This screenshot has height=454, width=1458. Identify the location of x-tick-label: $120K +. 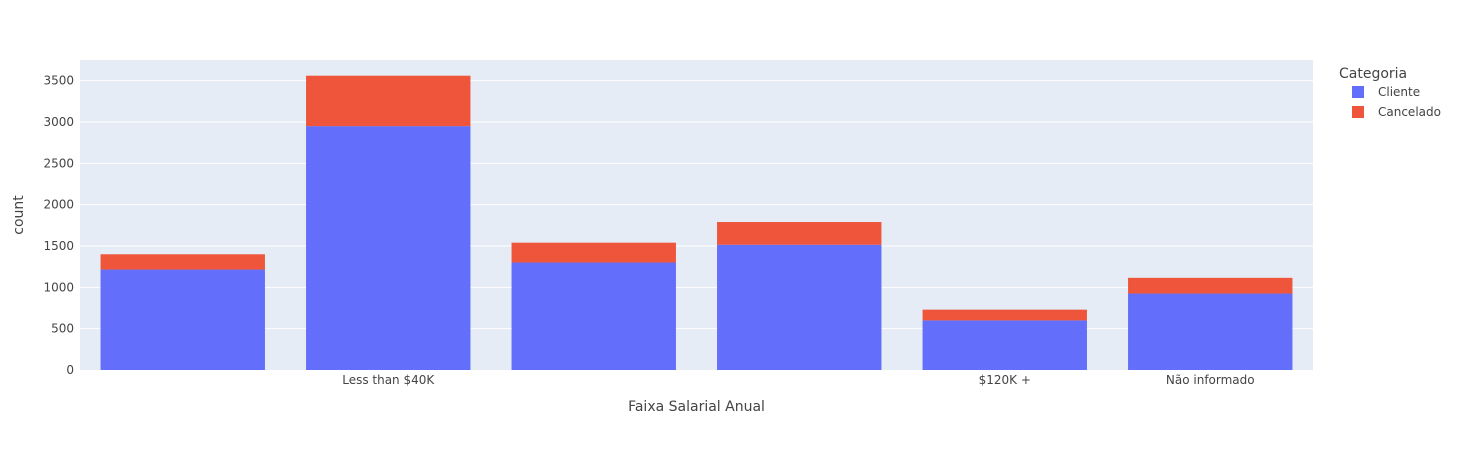
(1005, 380).